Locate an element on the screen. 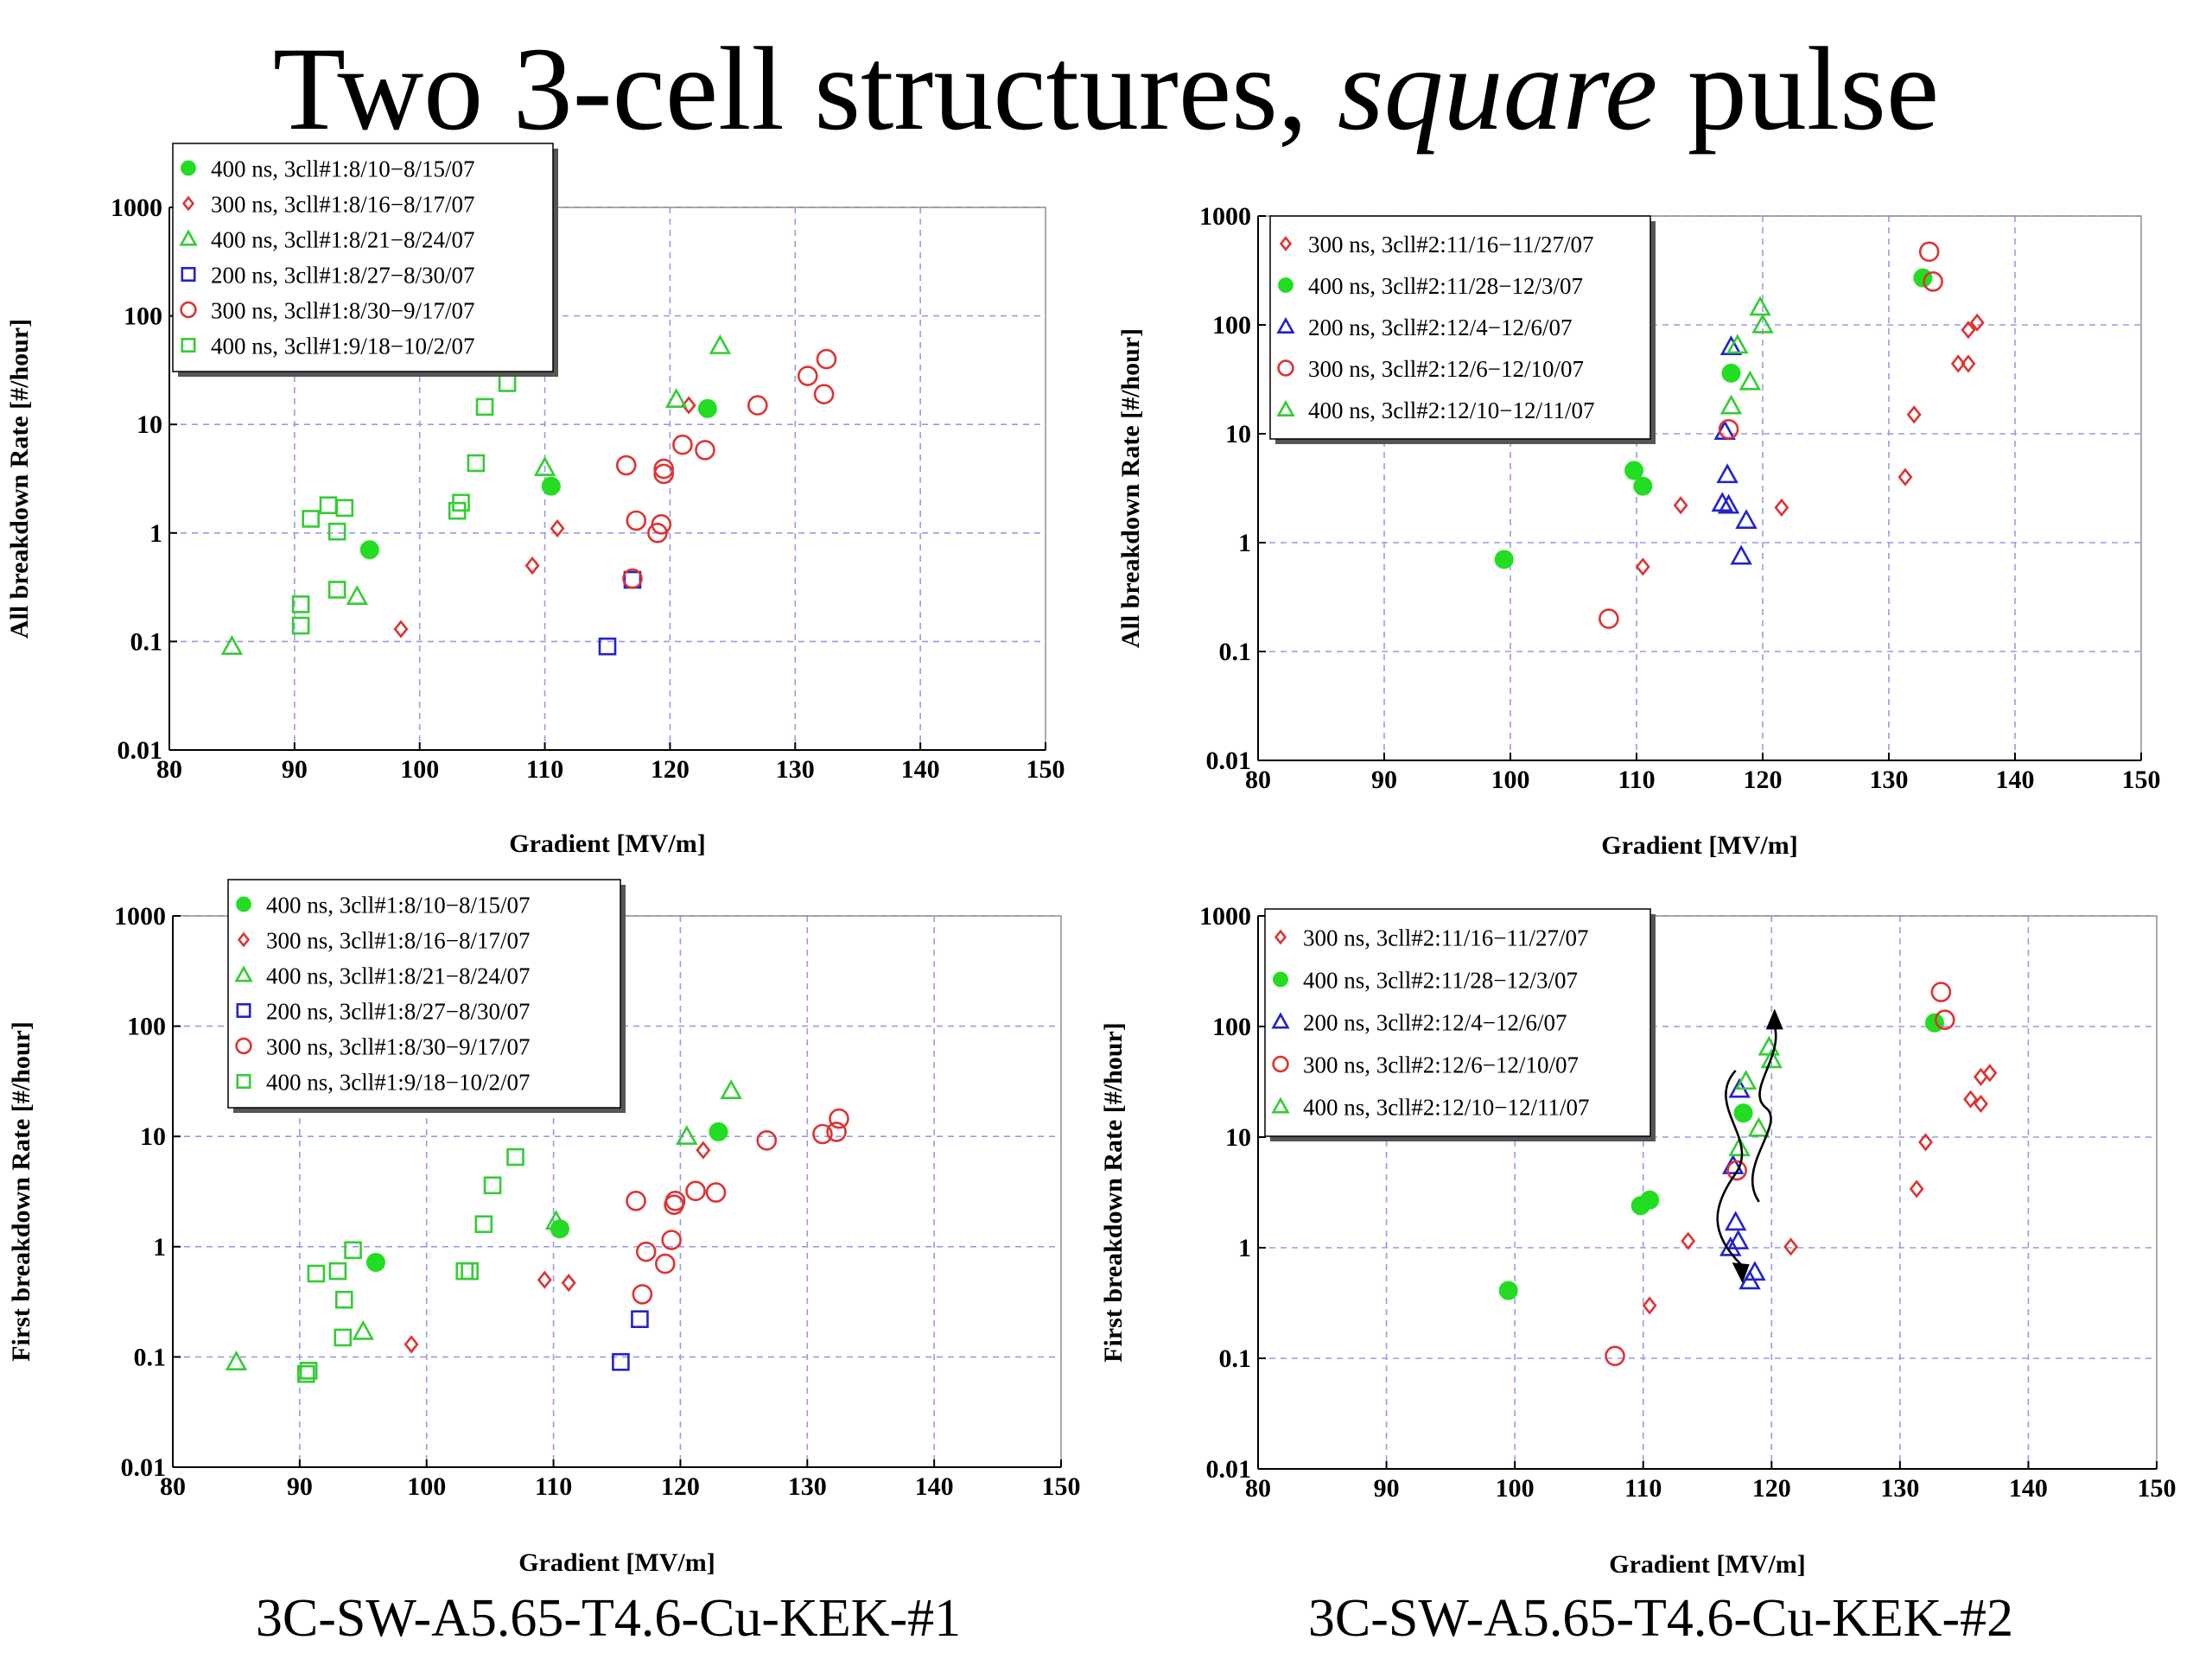  legend-label: 300 ns, 3cll#2:11/16−11/27/07 is located at coordinates (1450, 244).